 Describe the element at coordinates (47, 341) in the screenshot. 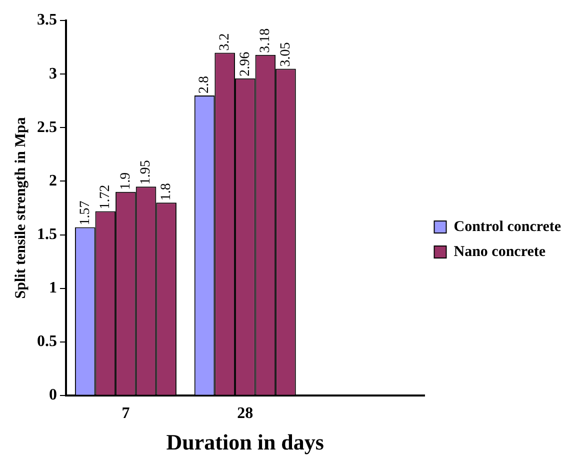

I see `y-tick-label: 0.5` at that location.